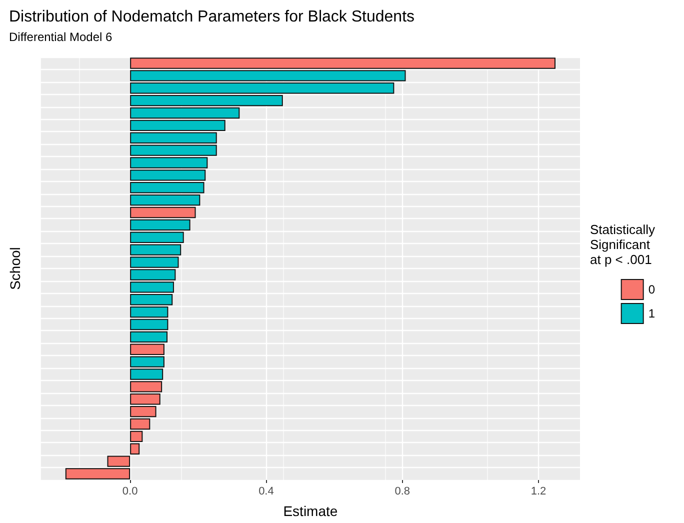  I want to click on legend-label: 1, so click(652, 313).